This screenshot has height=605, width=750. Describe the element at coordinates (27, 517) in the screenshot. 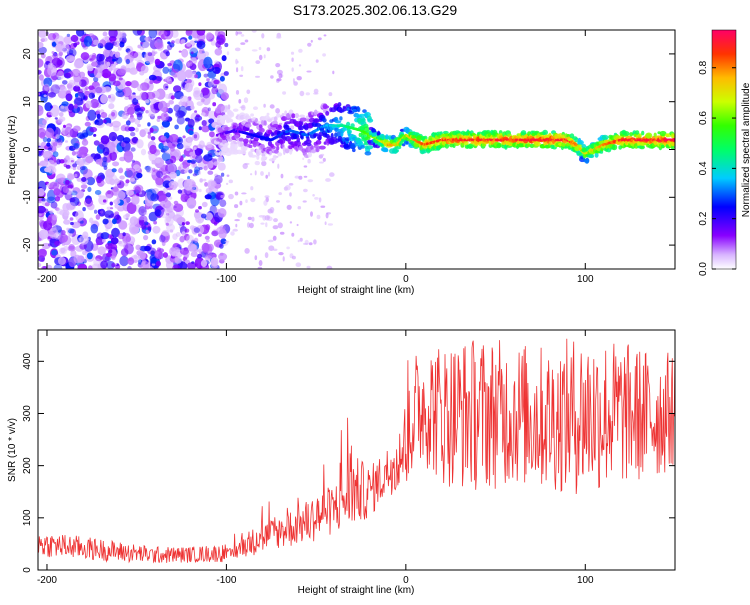

I see `y-tick-label: 100` at that location.